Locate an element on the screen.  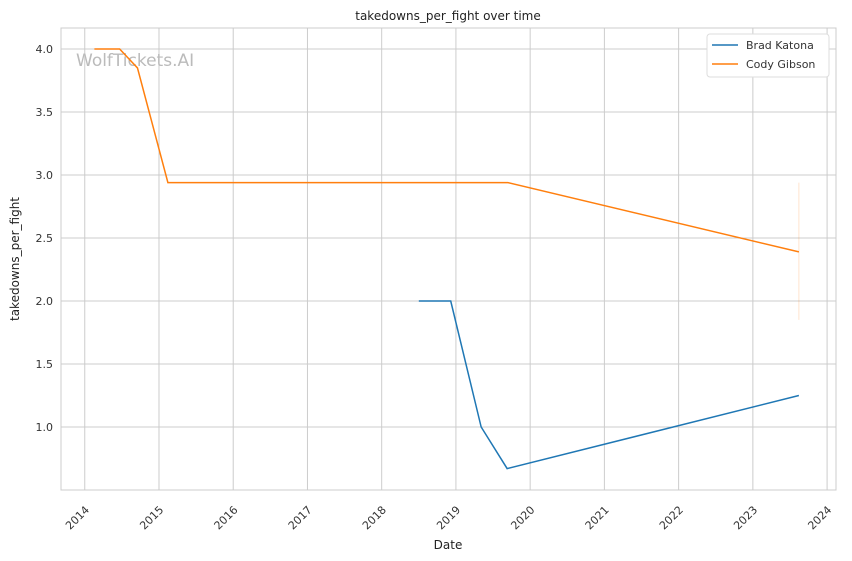
y-axis-label: takedowns_per_fight is located at coordinates (15, 259).